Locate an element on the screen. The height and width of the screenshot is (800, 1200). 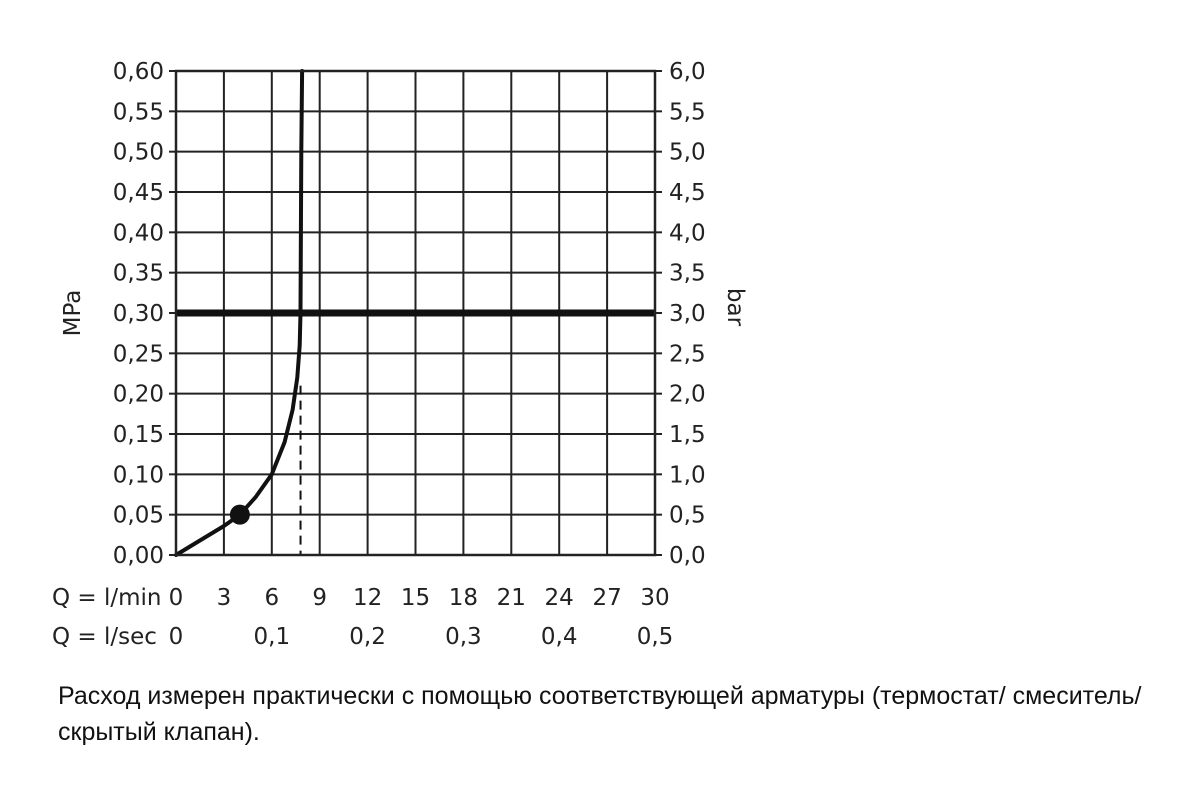
flow-curve is located at coordinates (239, 313).